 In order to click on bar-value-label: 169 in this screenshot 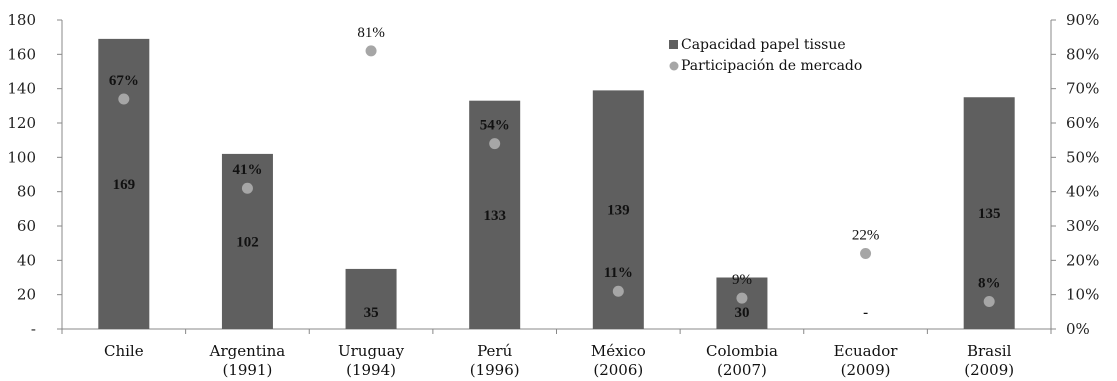, I will do `click(124, 185)`.